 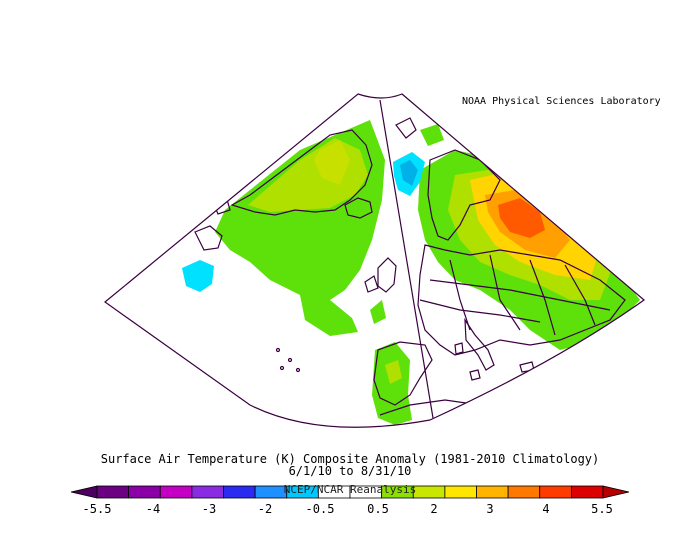 What do you see at coordinates (153, 509) in the screenshot?
I see `colorbar-tick-label: -4` at bounding box center [153, 509].